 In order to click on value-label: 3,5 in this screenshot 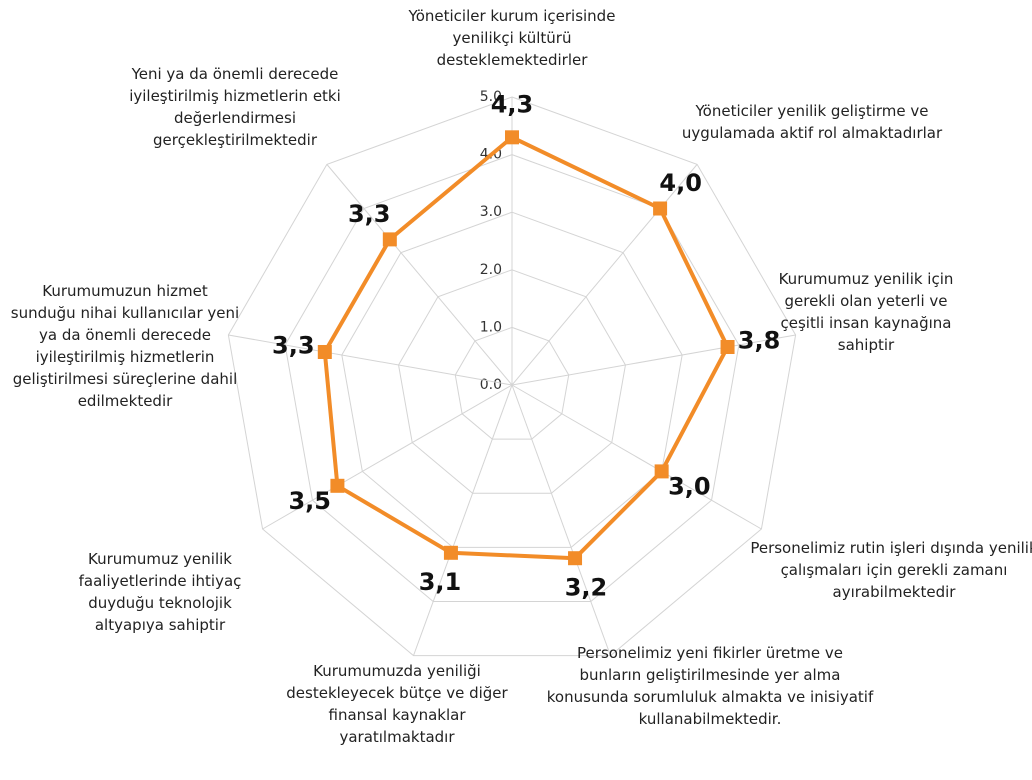, I will do `click(309, 501)`.